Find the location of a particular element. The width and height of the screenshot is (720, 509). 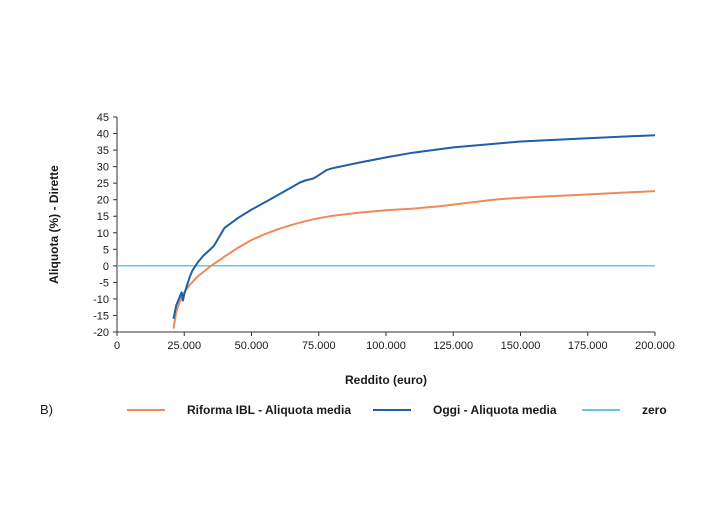

panel-label: B) is located at coordinates (46, 409).